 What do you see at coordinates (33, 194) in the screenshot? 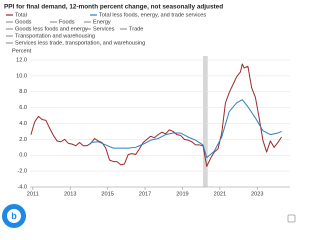
I see `x-tick-label: 2011` at bounding box center [33, 194].